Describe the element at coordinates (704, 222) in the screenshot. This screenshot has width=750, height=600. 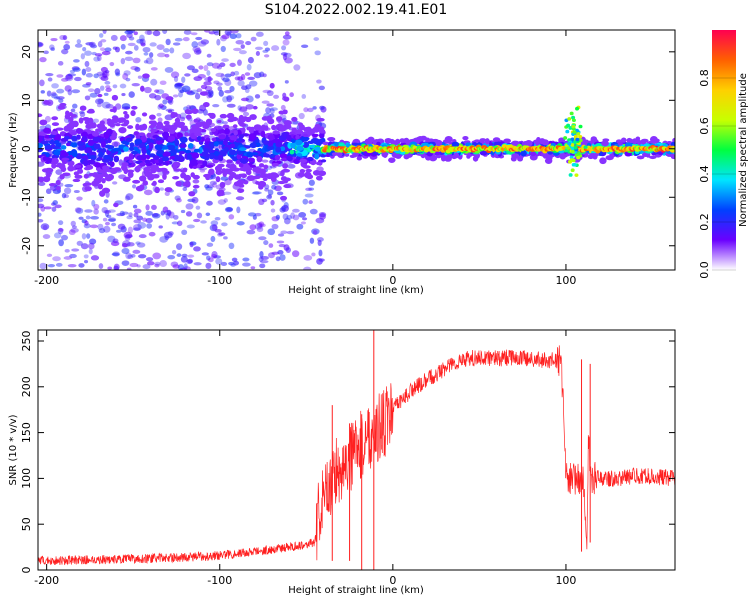
I see `colorbar-tick-label: 0.2` at that location.